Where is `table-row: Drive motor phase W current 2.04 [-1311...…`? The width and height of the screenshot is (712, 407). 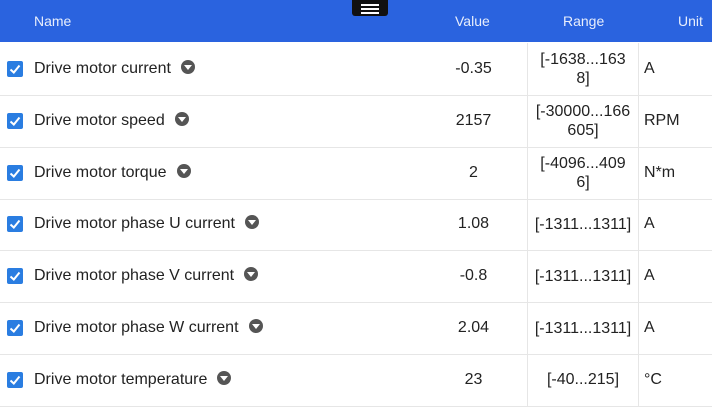 table-row: Drive motor phase W current 2.04 [-1311...… is located at coordinates (356, 328).